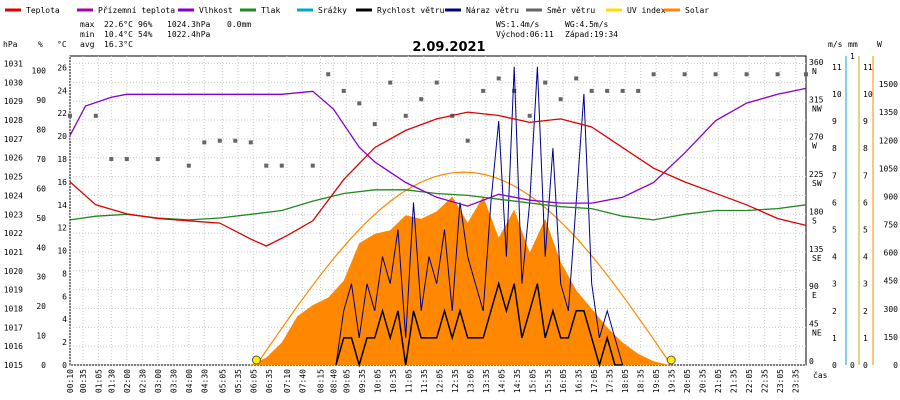  What do you see at coordinates (62, 113) in the screenshot?
I see `temp-tick: 22` at bounding box center [62, 113].